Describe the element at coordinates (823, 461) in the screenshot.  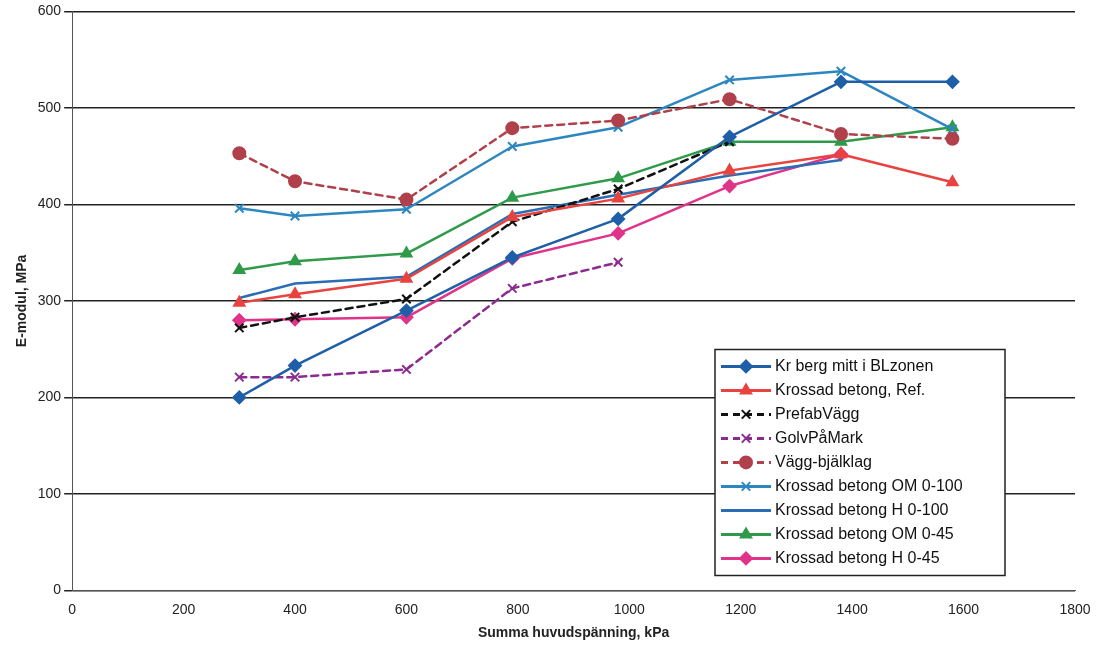
I see `legend-label: Vägg-bjälklag` at that location.